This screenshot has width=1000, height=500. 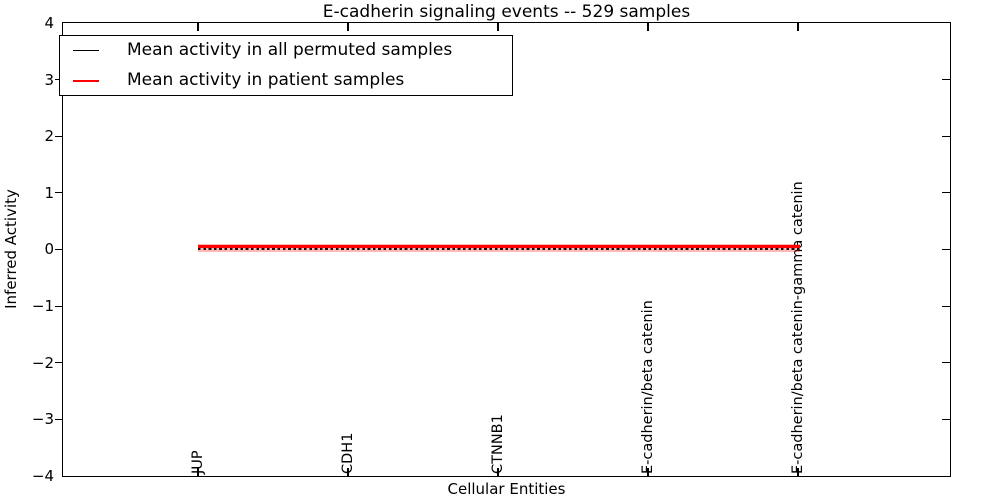 What do you see at coordinates (497, 444) in the screenshot?
I see `x-tick-label: CTNNB1` at bounding box center [497, 444].